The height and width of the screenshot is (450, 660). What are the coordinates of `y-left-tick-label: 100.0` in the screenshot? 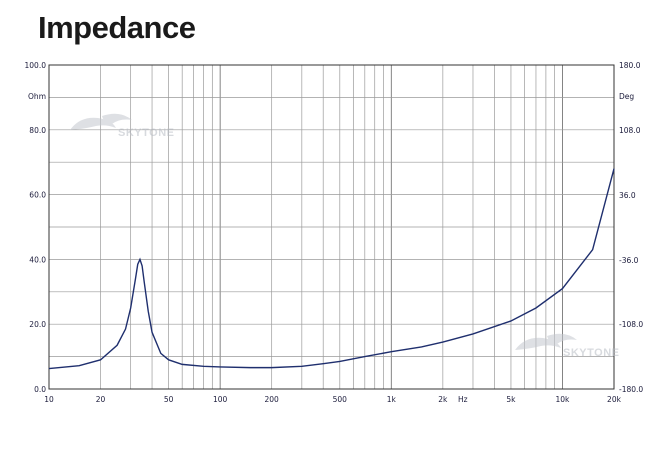 It's located at (36, 65).